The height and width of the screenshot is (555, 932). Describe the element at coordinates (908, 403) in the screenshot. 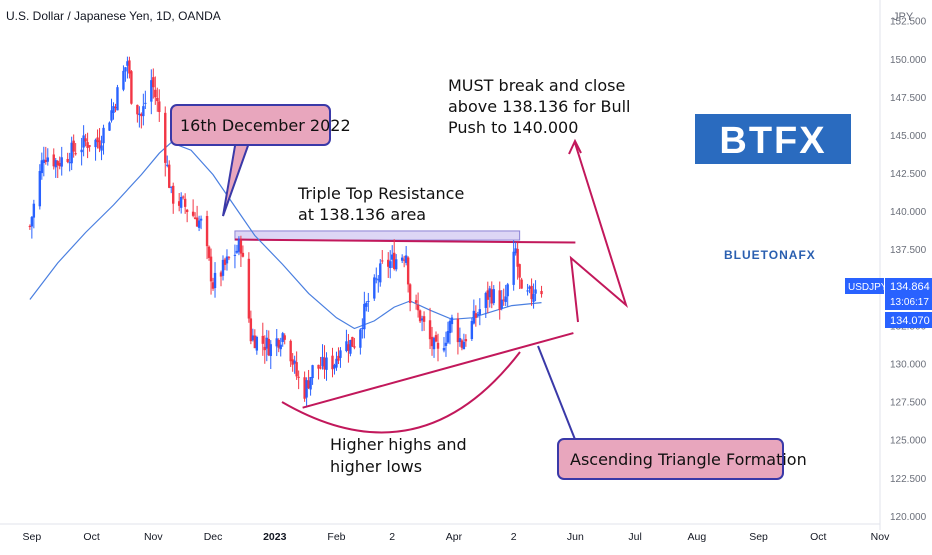

I see `price-tick-label: 127.500` at that location.